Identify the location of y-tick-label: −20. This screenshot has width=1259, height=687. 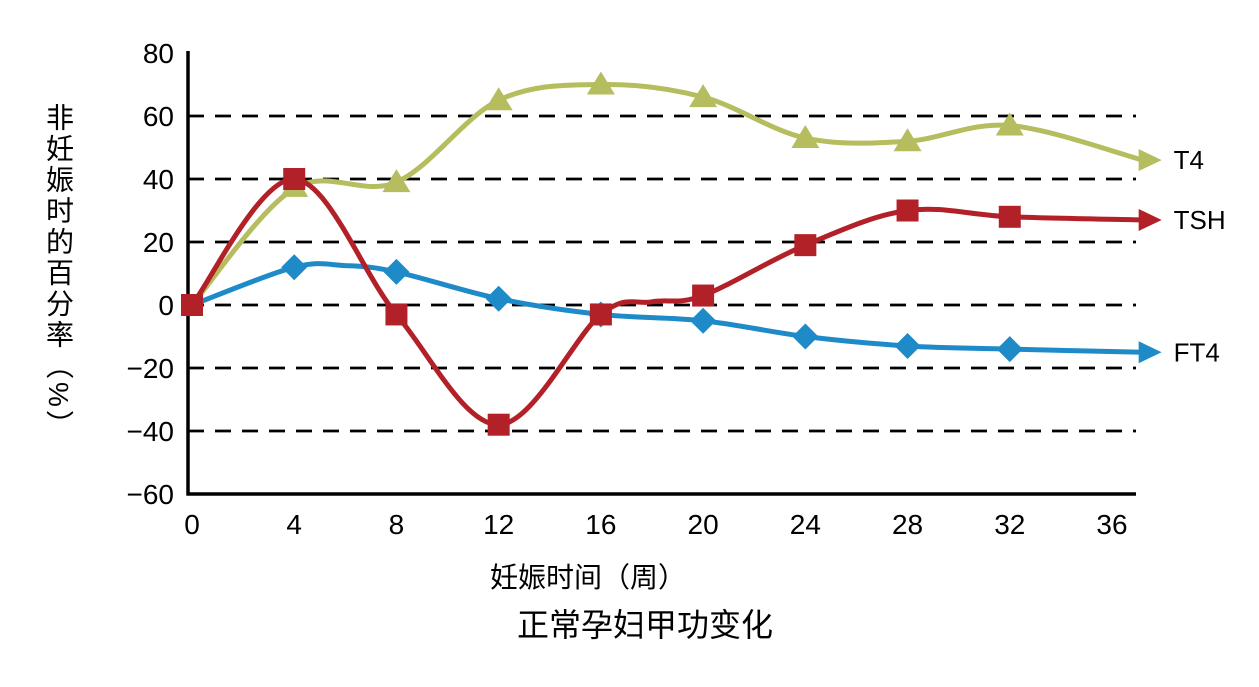
(151, 368).